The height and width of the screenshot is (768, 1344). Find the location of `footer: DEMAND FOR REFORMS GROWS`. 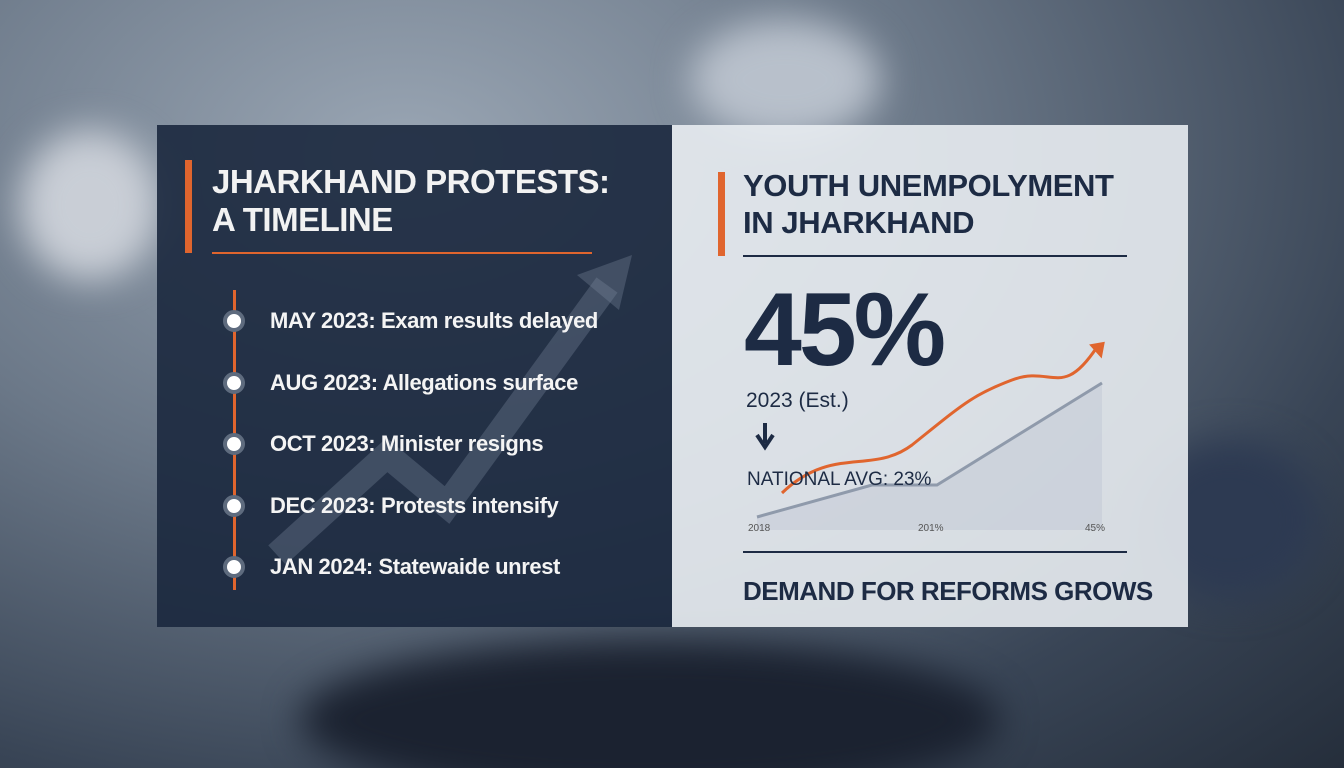

footer: DEMAND FOR REFORMS GROWS is located at coordinates (948, 591).